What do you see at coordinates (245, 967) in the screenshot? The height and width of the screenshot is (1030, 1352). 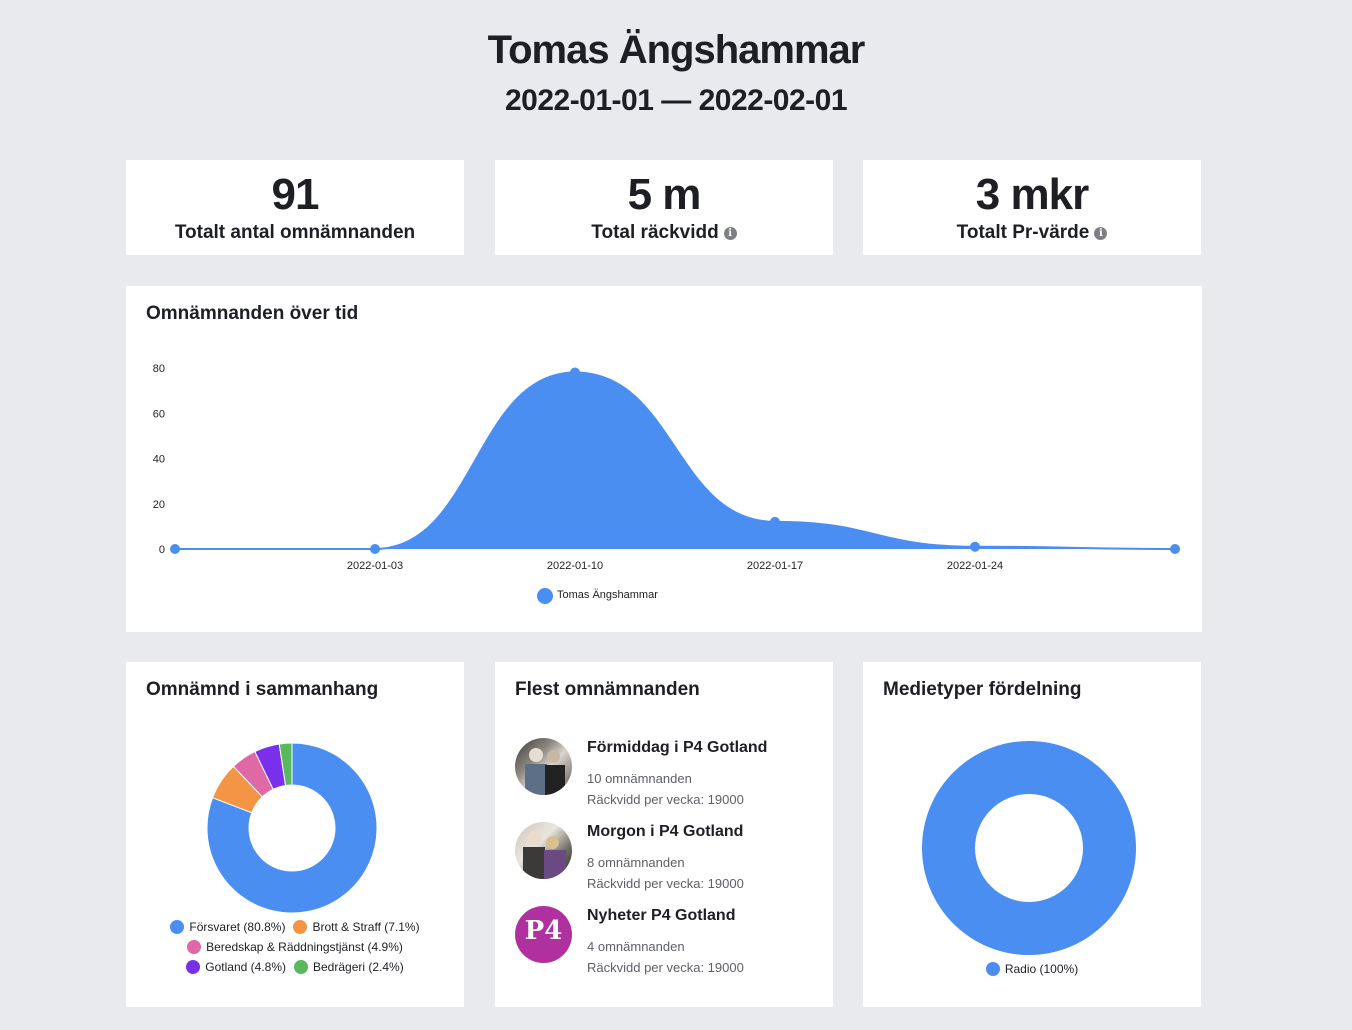 I see `legend-label: Gotland (4.8%)` at bounding box center [245, 967].